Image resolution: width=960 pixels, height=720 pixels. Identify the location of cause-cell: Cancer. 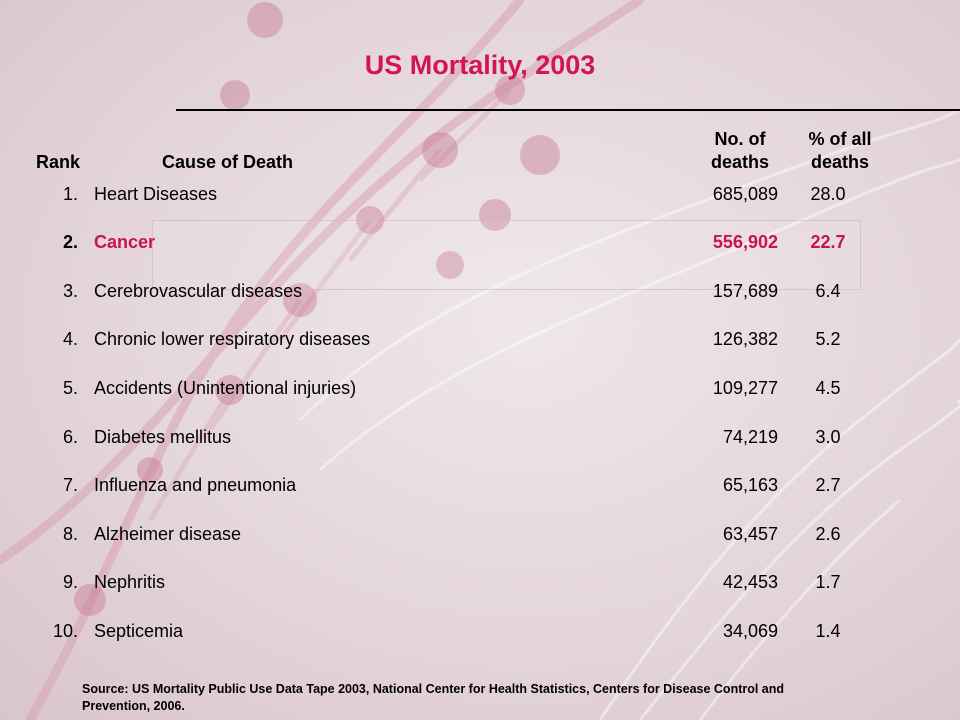
(125, 242).